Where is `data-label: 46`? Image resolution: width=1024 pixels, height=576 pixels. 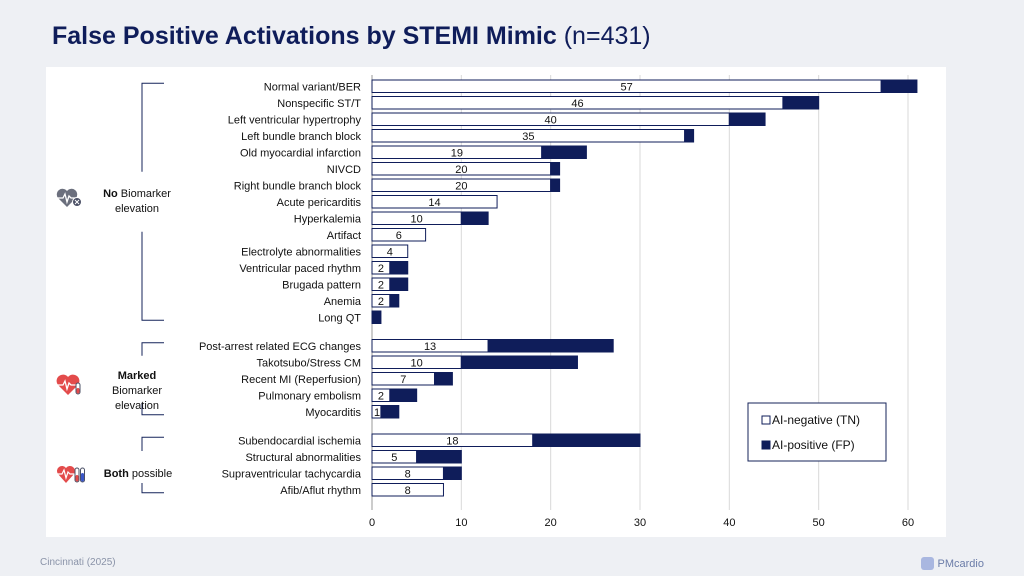
data-label: 46 is located at coordinates (577, 104).